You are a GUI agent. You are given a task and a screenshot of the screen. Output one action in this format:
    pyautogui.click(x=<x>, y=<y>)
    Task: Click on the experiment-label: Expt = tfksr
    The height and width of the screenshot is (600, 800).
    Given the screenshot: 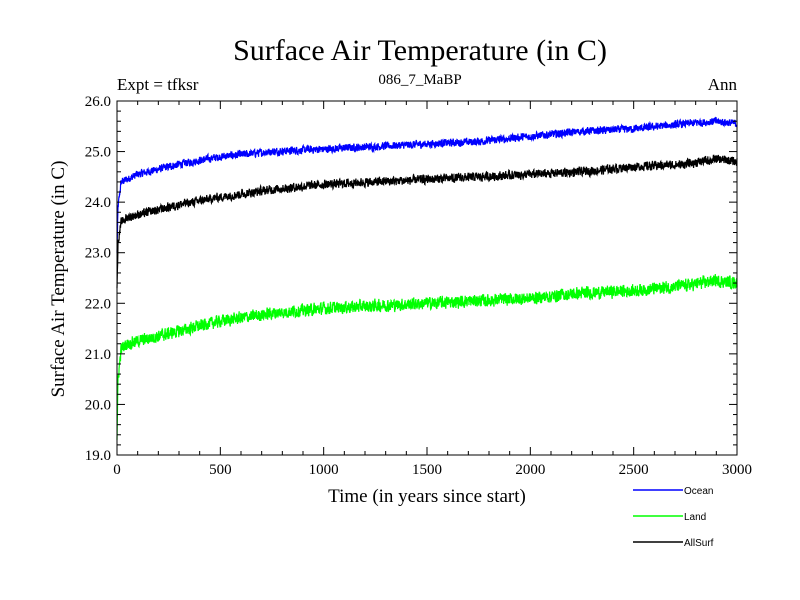 What is the action you would take?
    pyautogui.click(x=158, y=84)
    